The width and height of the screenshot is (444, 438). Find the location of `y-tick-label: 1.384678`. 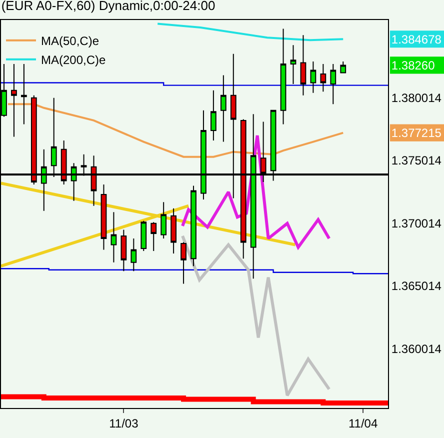

y-tick-label: 1.384678 is located at coordinates (416, 39).